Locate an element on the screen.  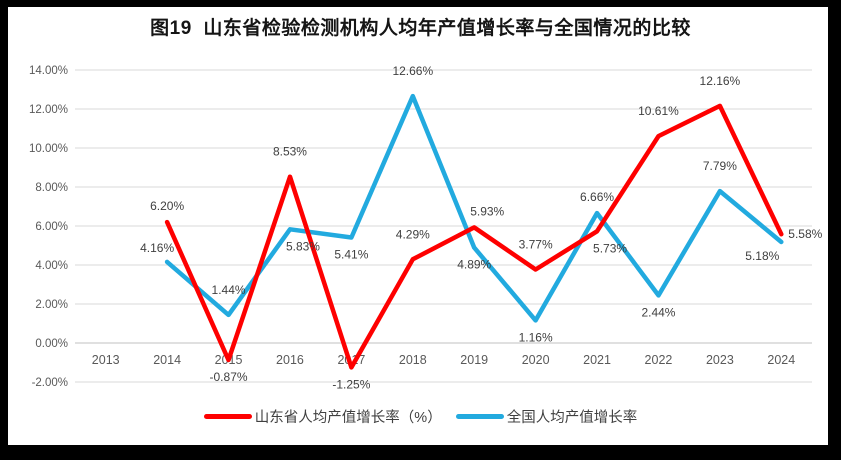
data-label-national: 4.89% is located at coordinates (474, 265).